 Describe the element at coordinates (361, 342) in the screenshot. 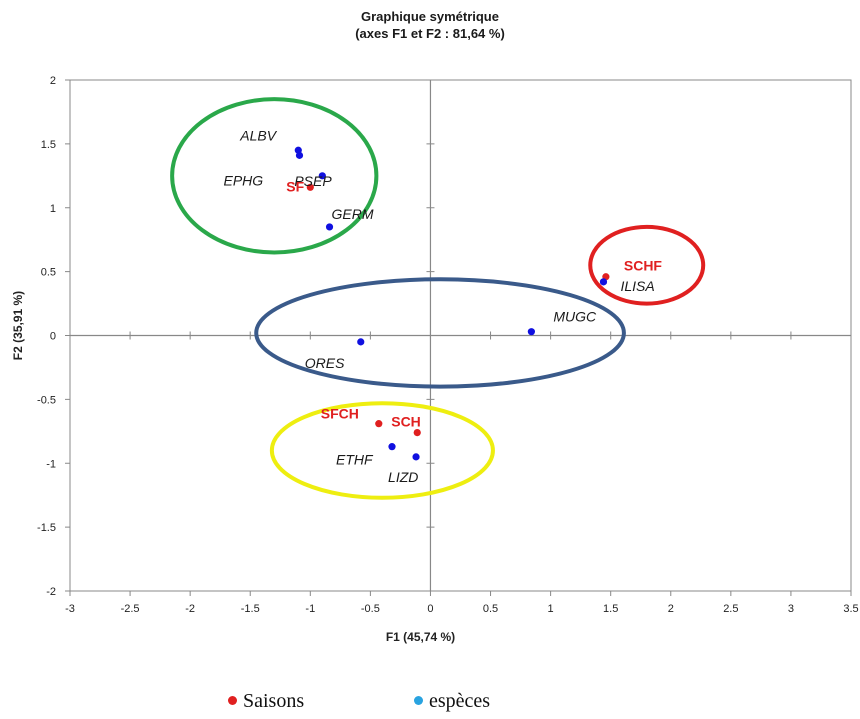

I see `point-ores` at that location.